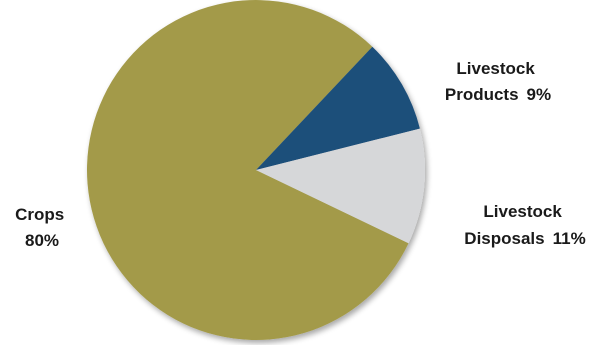 Image resolution: width=605 pixels, height=345 pixels. Describe the element at coordinates (522, 211) in the screenshot. I see `label-disposals-line1: Livestock` at that location.